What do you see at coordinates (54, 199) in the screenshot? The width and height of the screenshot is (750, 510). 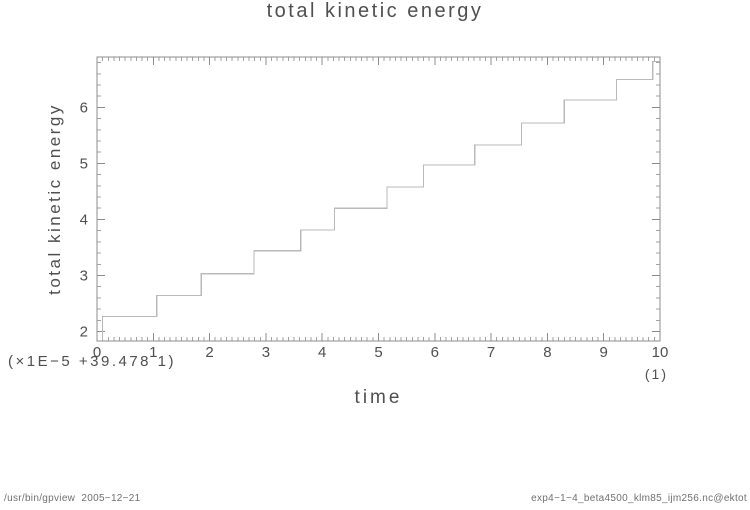 I see `y-axis-title: total kinetic energy` at bounding box center [54, 199].